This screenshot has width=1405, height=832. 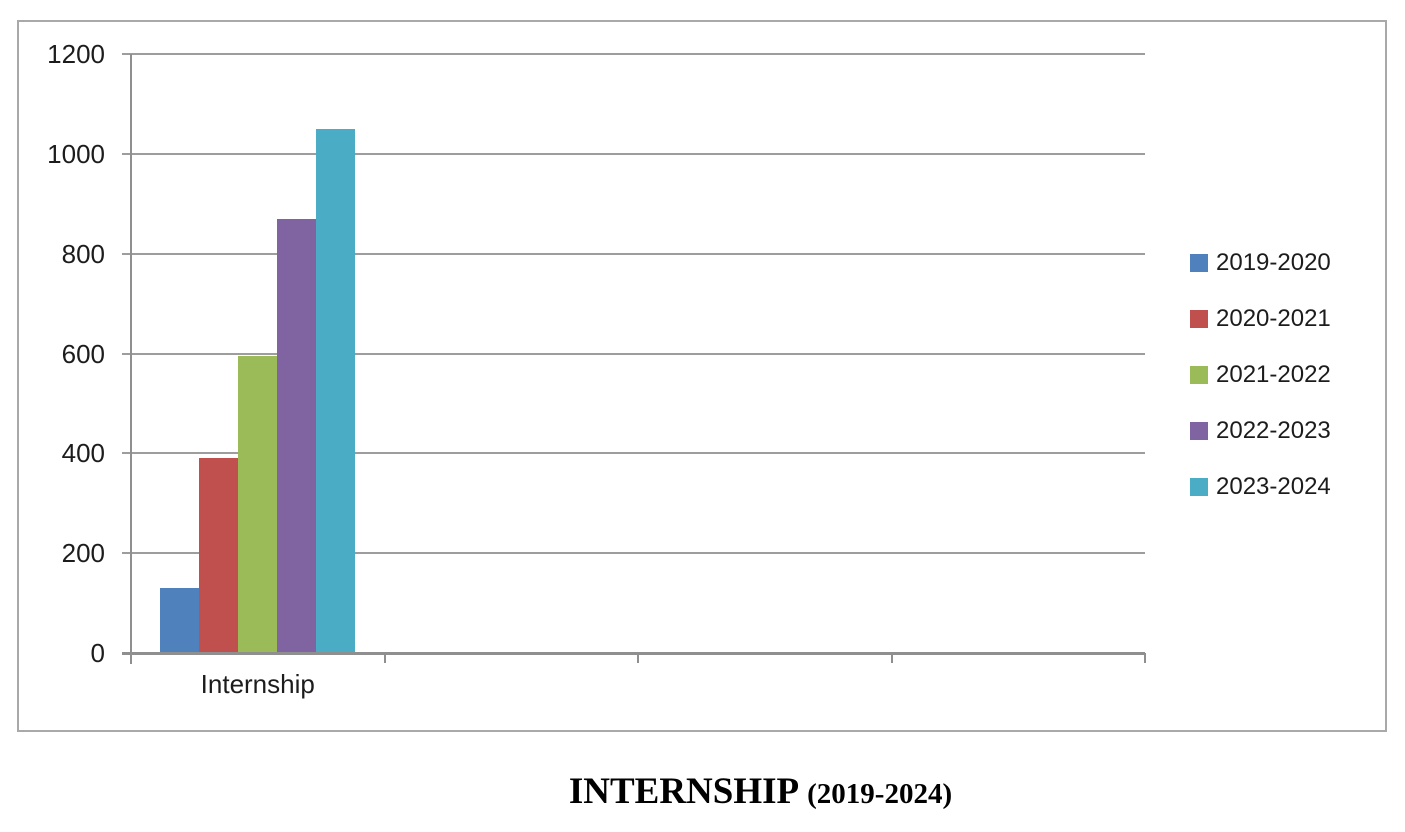 I want to click on legend-swatch-2021-2022, so click(x=1199, y=375).